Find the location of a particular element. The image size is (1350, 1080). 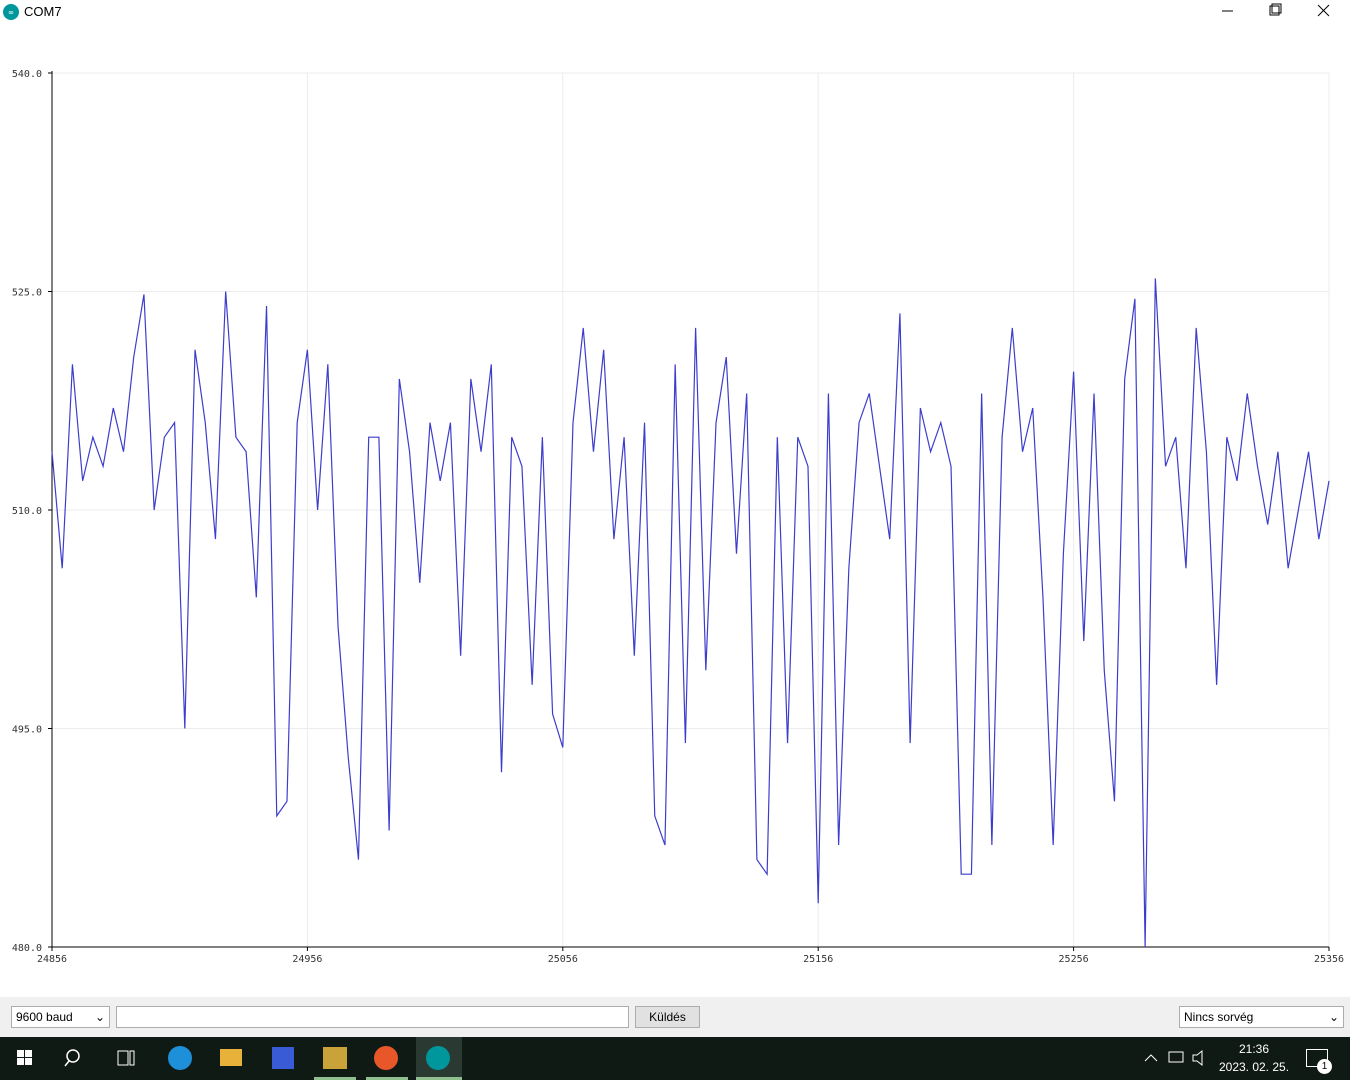

line-ending-label: Nincs sorvég is located at coordinates (1219, 1017).